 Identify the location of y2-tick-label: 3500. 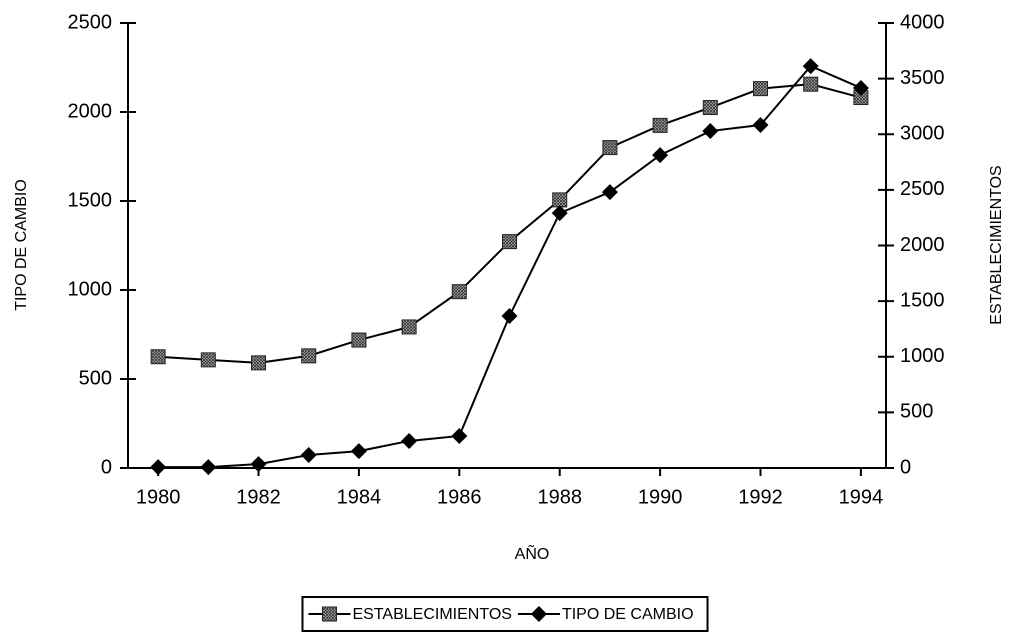
(922, 78).